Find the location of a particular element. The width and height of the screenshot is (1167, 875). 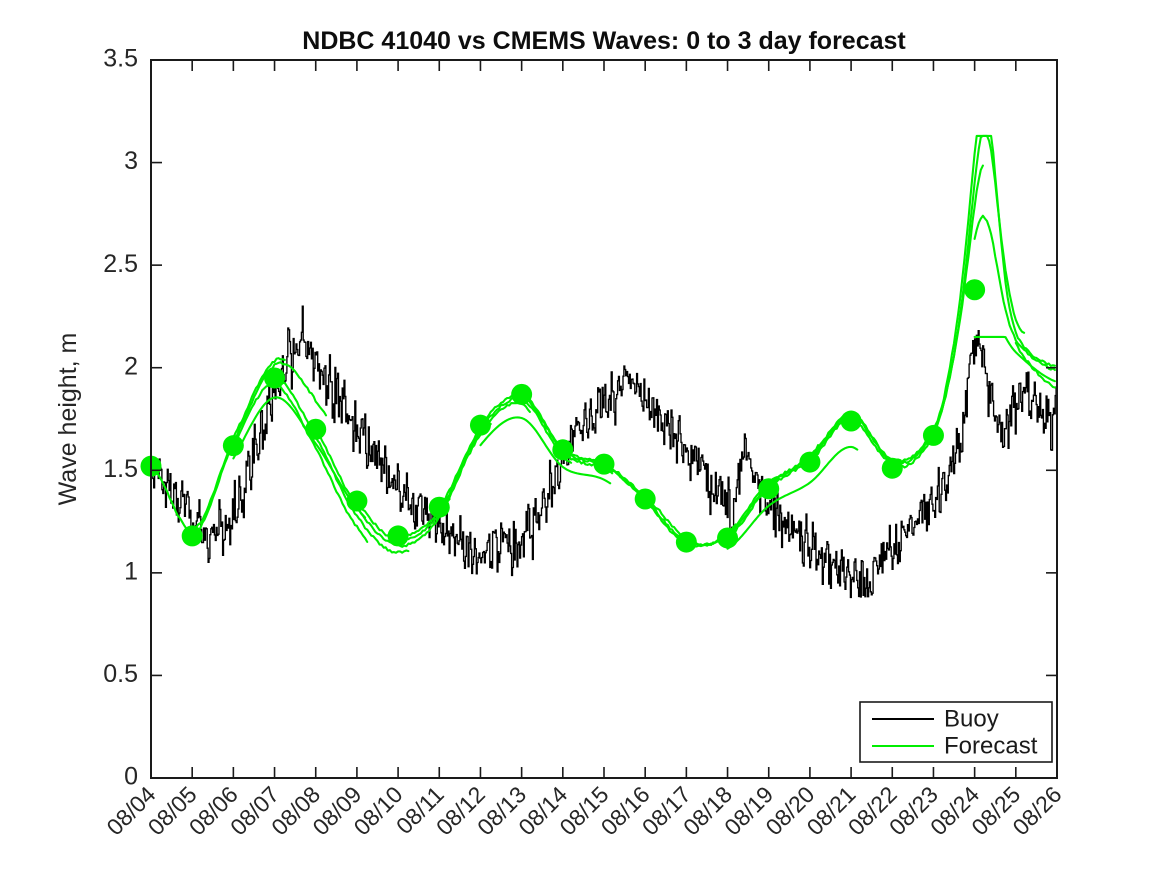

legend: Buoy Forecast is located at coordinates (956, 732).